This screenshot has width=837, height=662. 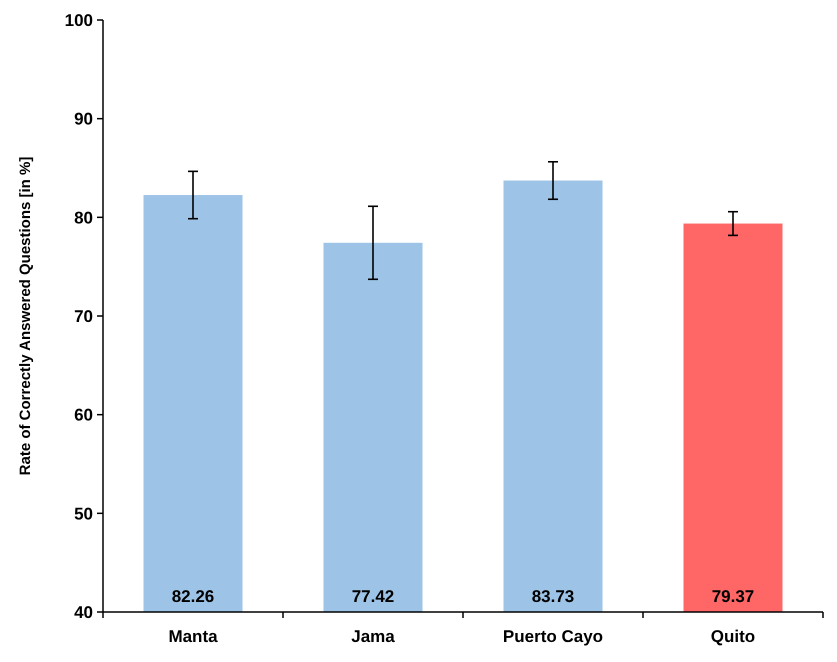 What do you see at coordinates (193, 596) in the screenshot?
I see `data-label: 82.26` at bounding box center [193, 596].